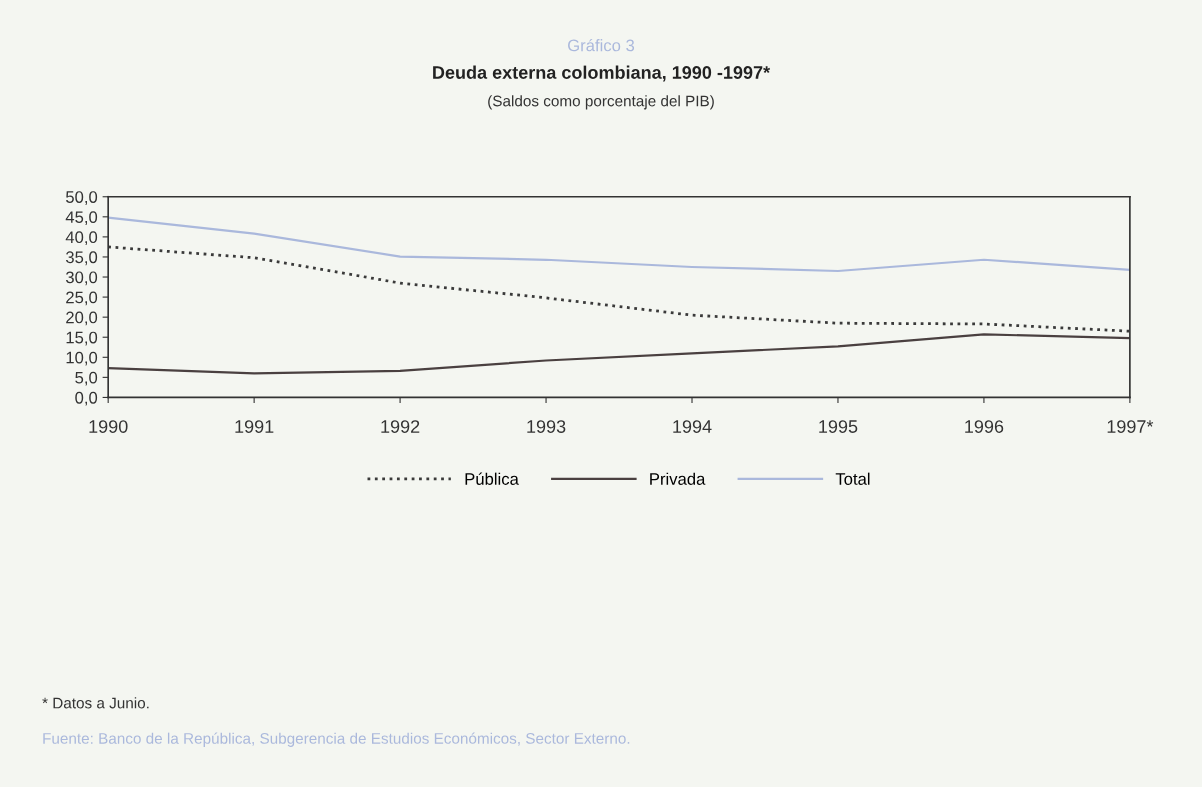 Image resolution: width=1202 pixels, height=787 pixels. What do you see at coordinates (678, 478) in the screenshot?
I see `legend-label: Privada` at bounding box center [678, 478].